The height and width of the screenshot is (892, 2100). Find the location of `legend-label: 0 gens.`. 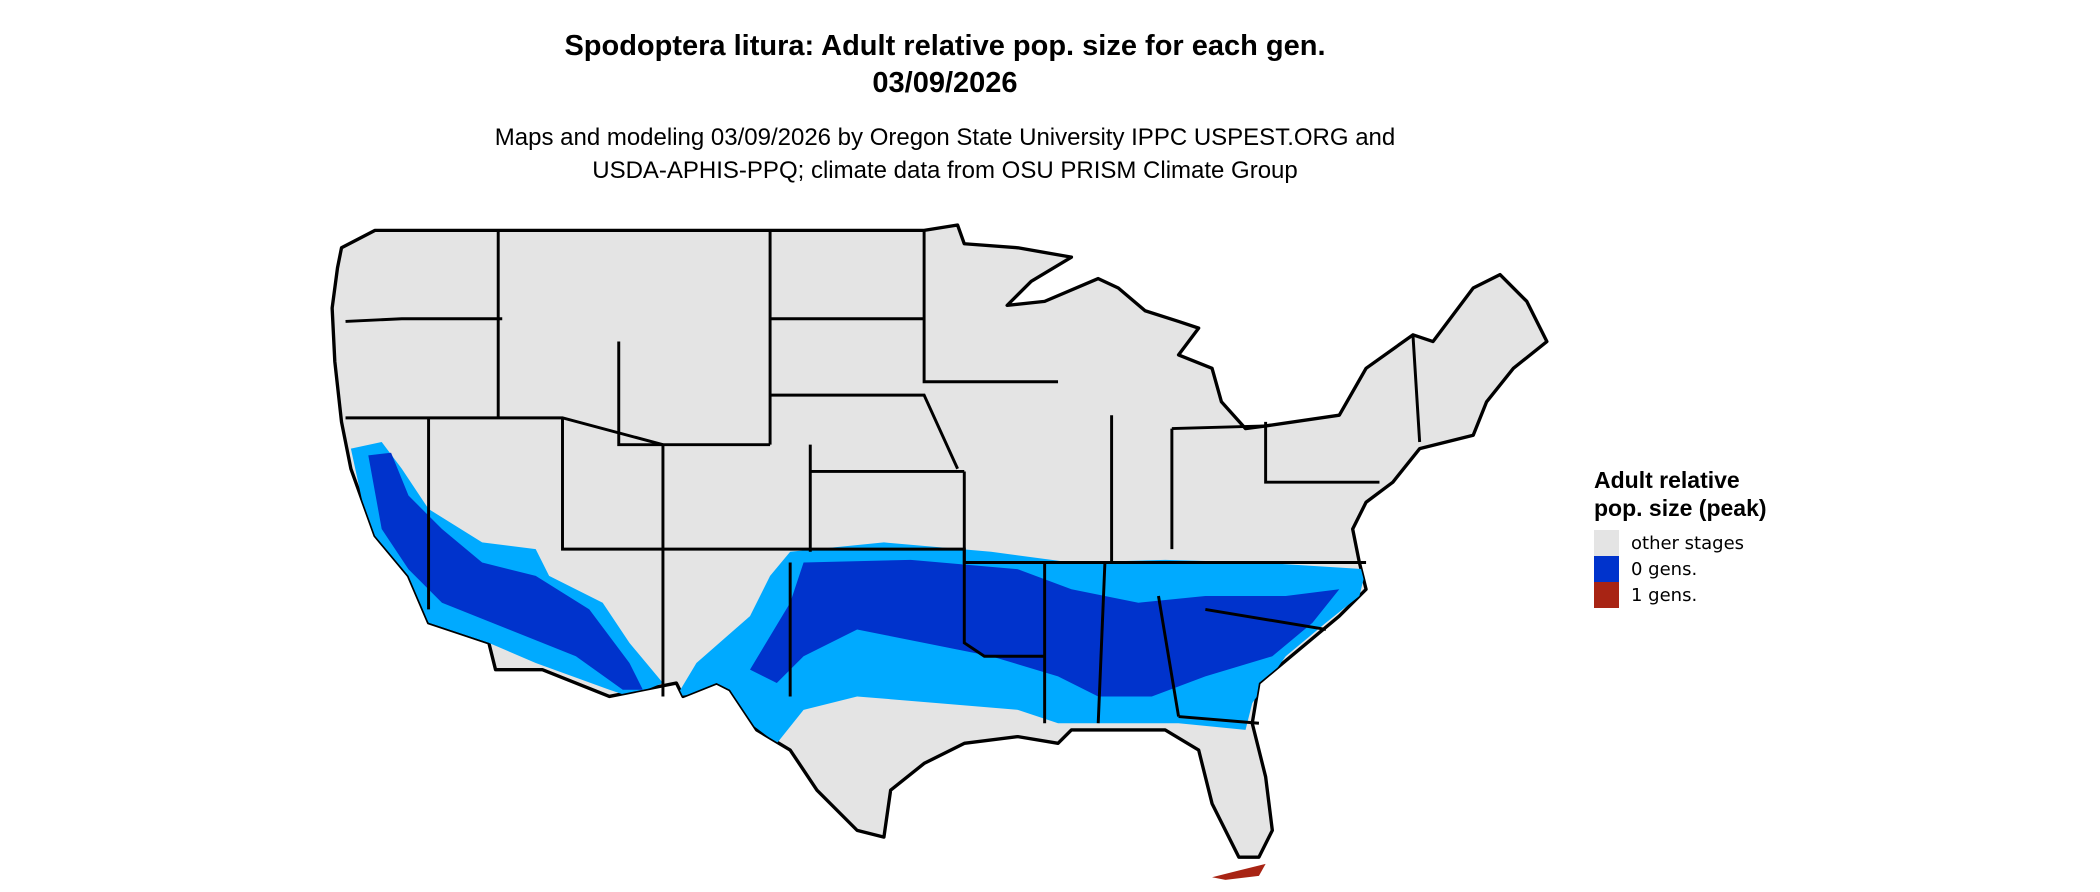

legend-label: 0 gens. is located at coordinates (1664, 569).